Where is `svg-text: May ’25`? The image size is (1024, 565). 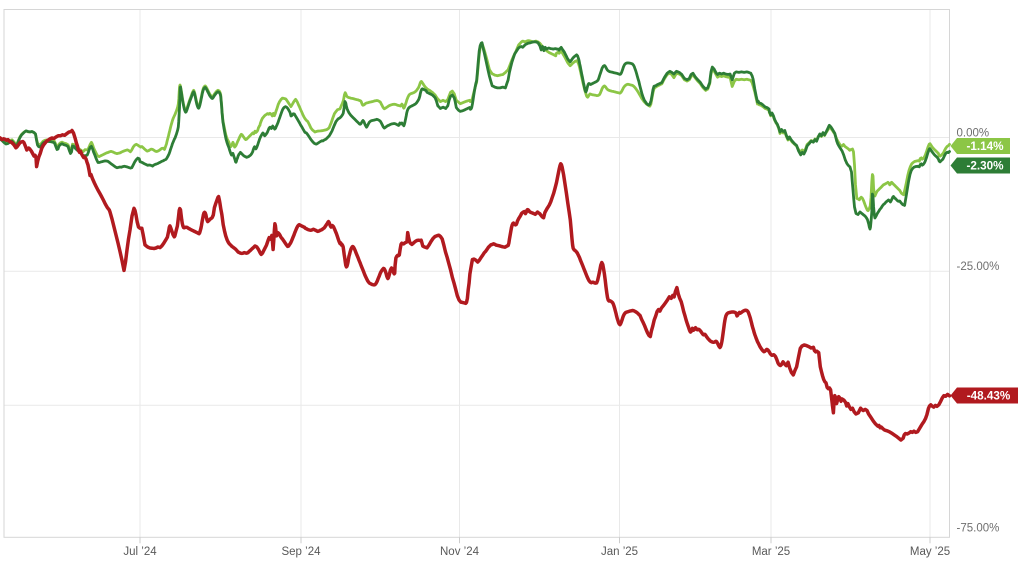
svg-text: May ’25 is located at coordinates (930, 552).